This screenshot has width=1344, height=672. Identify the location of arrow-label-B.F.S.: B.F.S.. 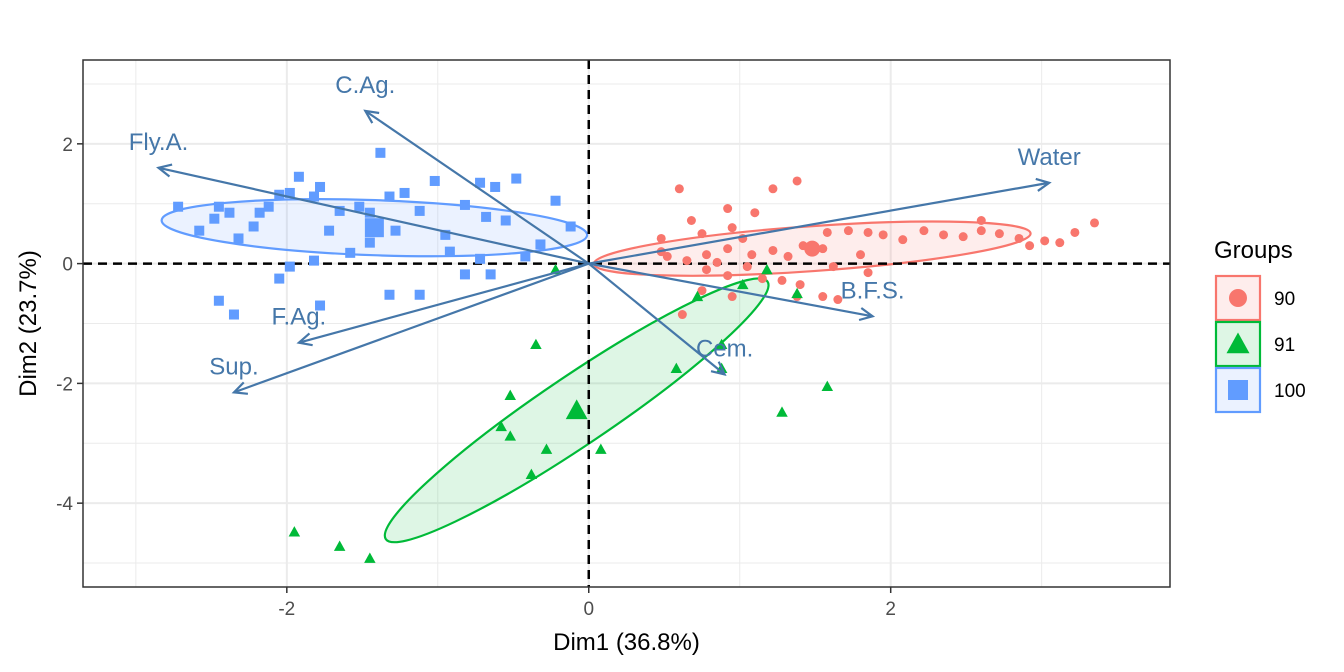
(873, 290).